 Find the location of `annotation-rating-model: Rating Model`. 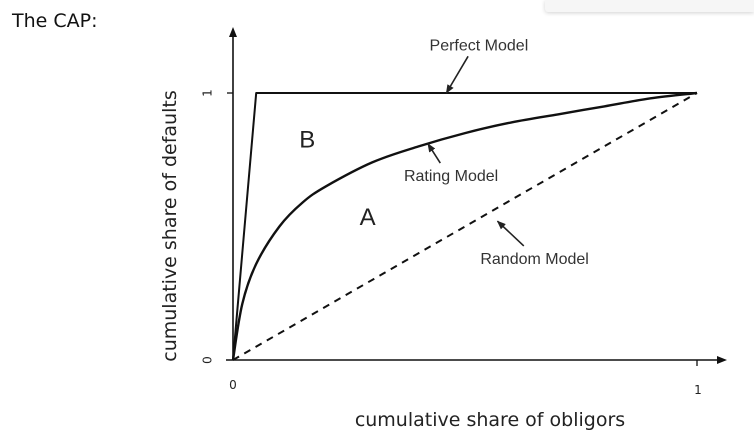

annotation-rating-model: Rating Model is located at coordinates (451, 176).